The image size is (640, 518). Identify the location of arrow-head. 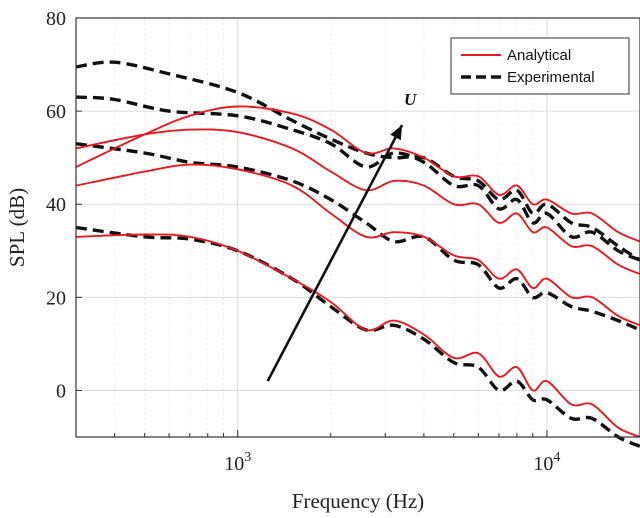
(396, 133).